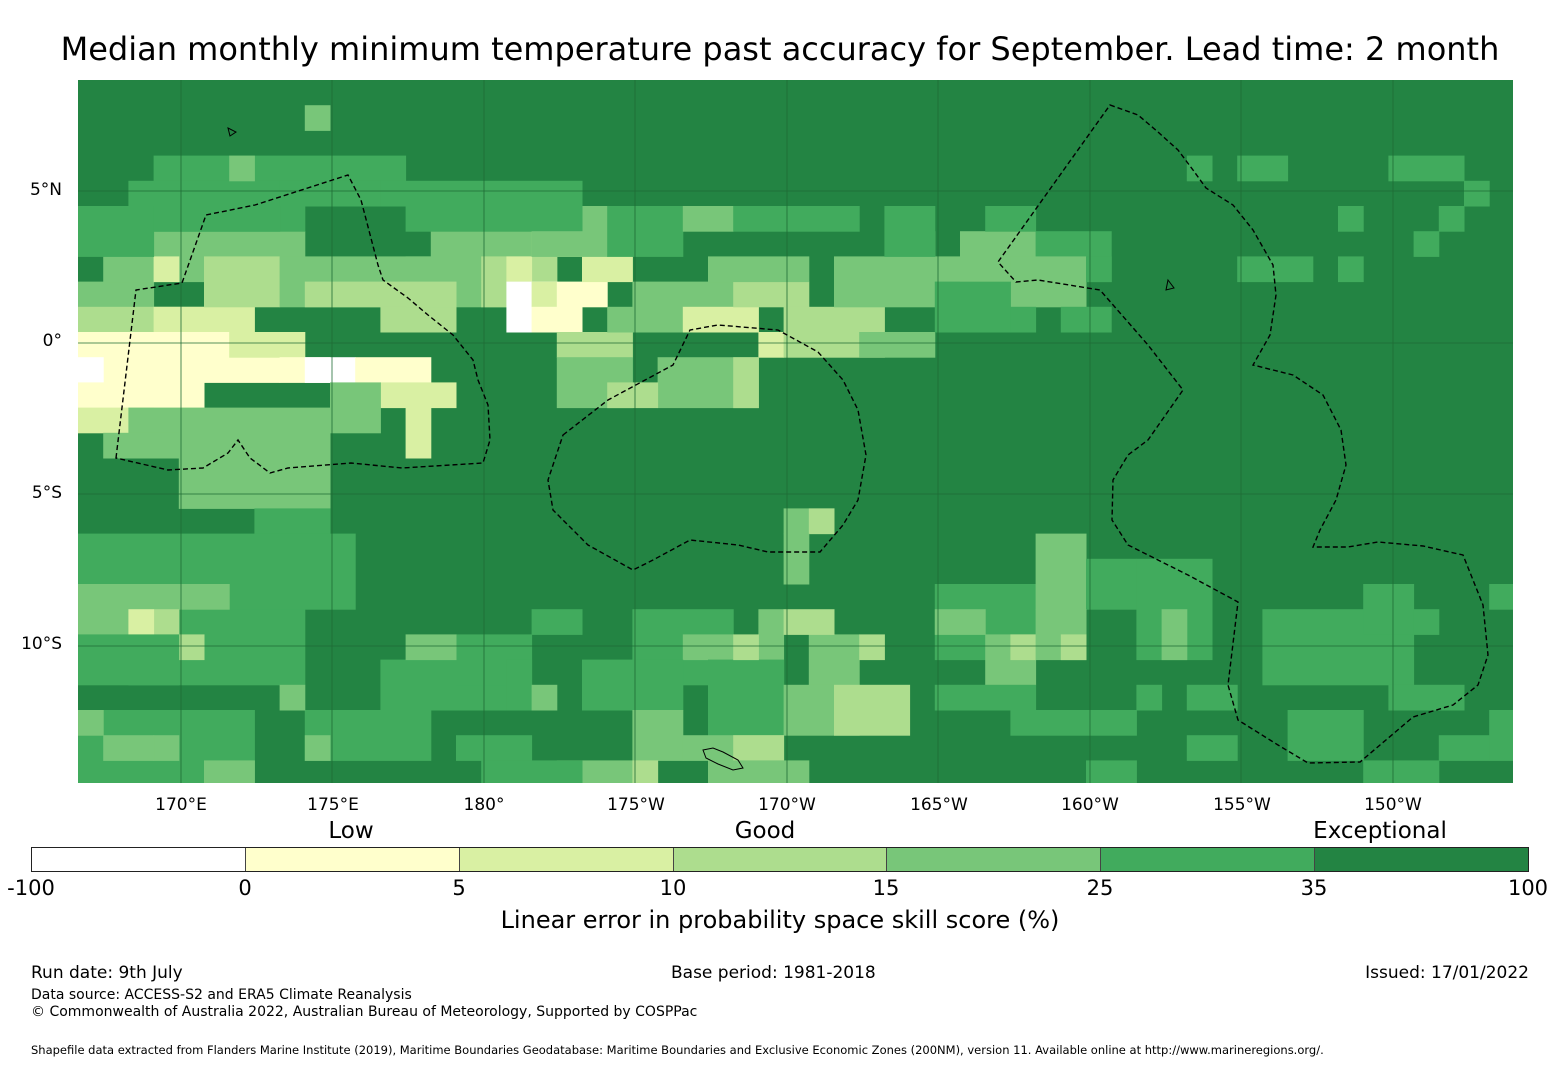  What do you see at coordinates (303, 324) in the screenshot?
I see `eez-tuvalu` at bounding box center [303, 324].